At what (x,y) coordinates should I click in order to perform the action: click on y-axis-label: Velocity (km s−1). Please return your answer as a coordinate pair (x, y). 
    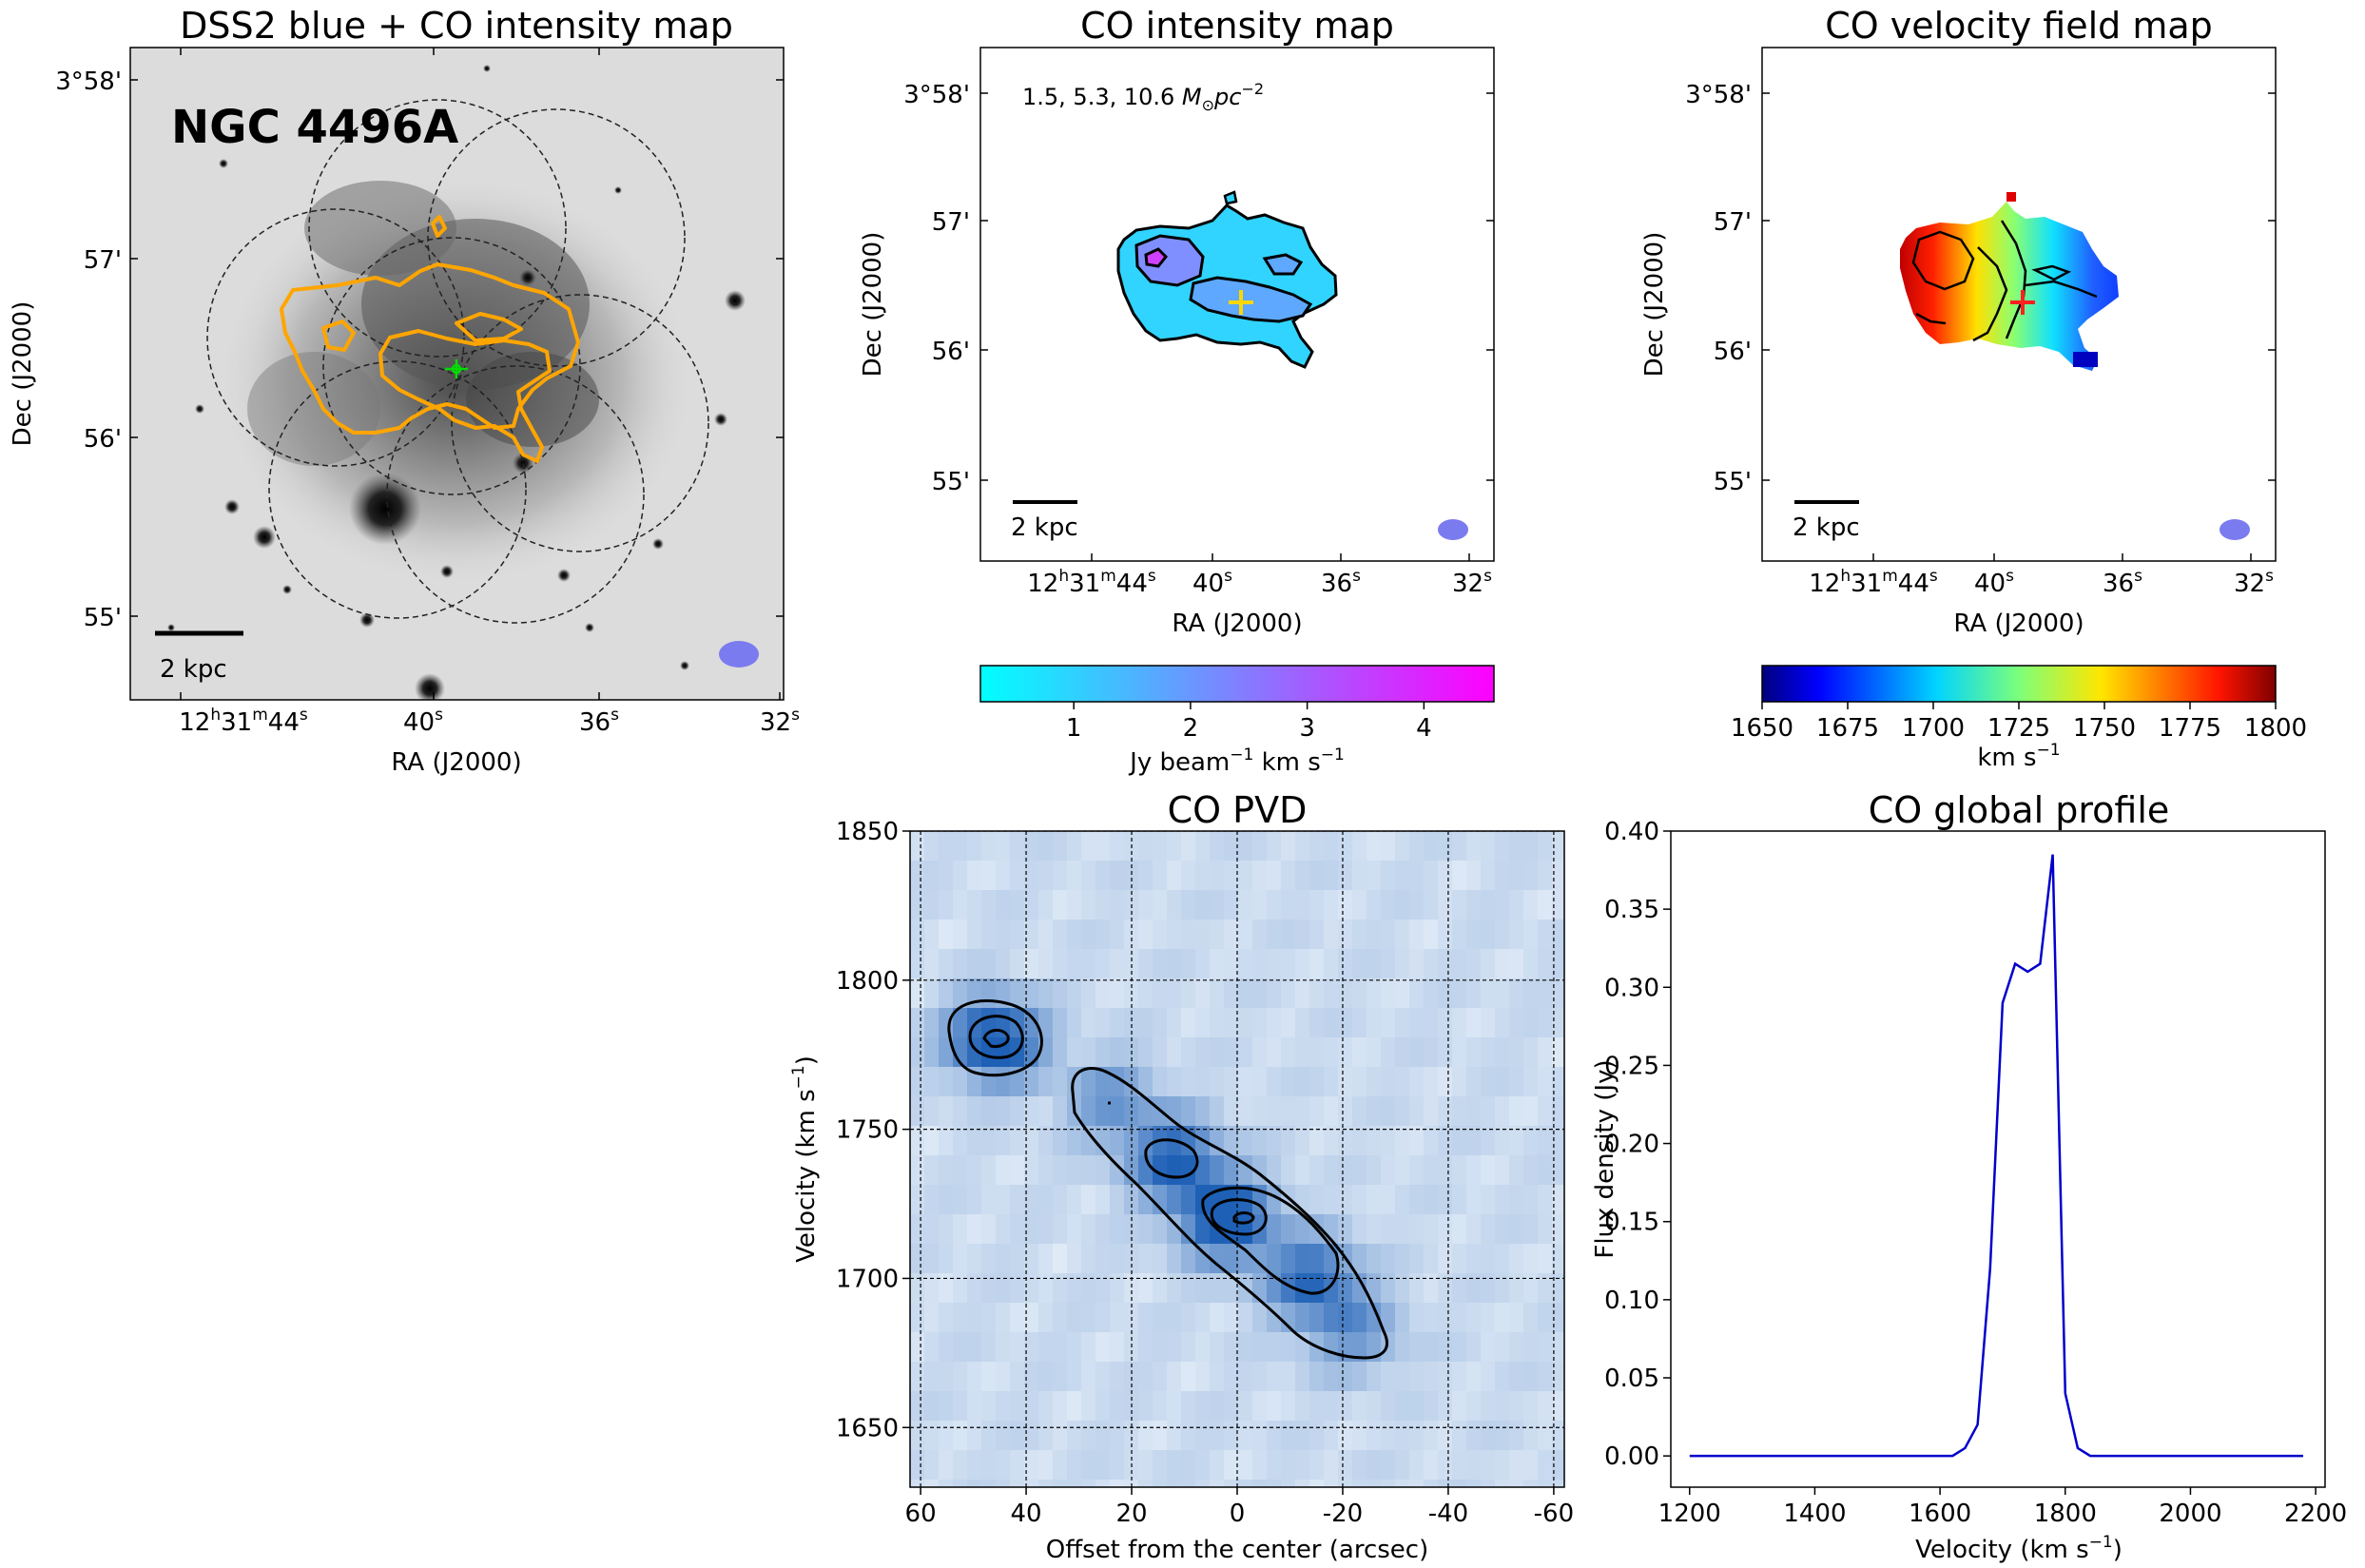
    Looking at the image, I should click on (805, 1159).